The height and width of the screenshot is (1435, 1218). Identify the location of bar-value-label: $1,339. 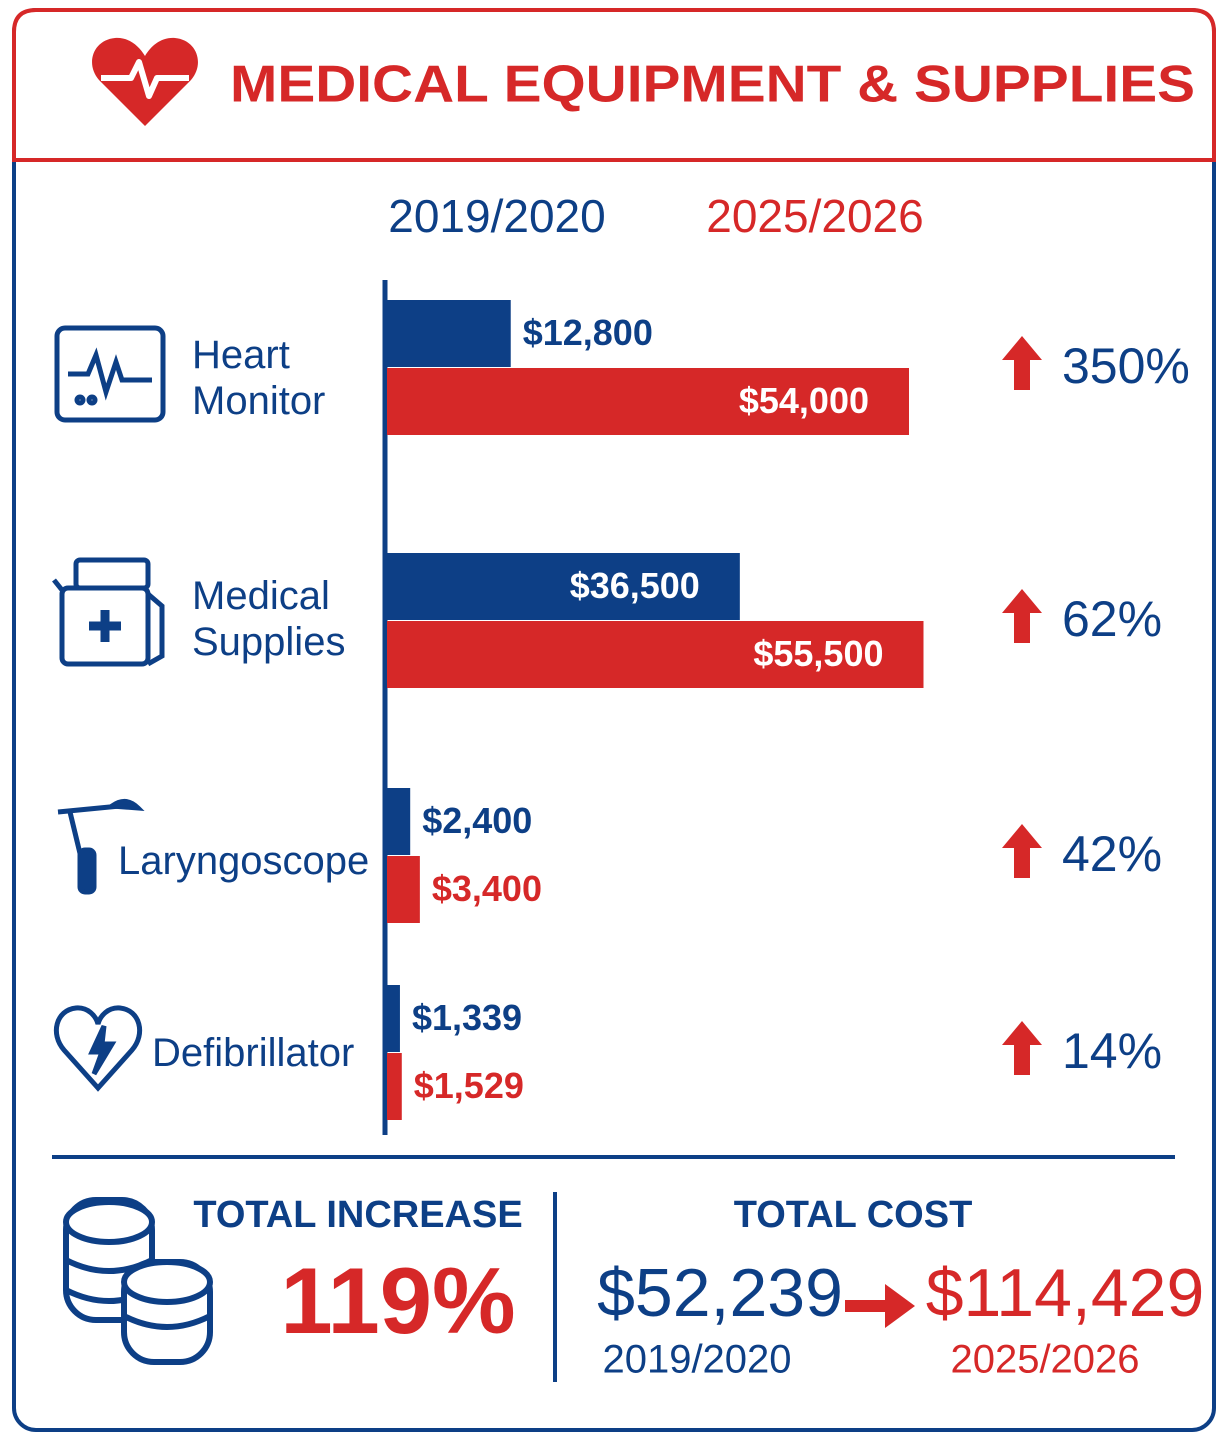
(467, 1017).